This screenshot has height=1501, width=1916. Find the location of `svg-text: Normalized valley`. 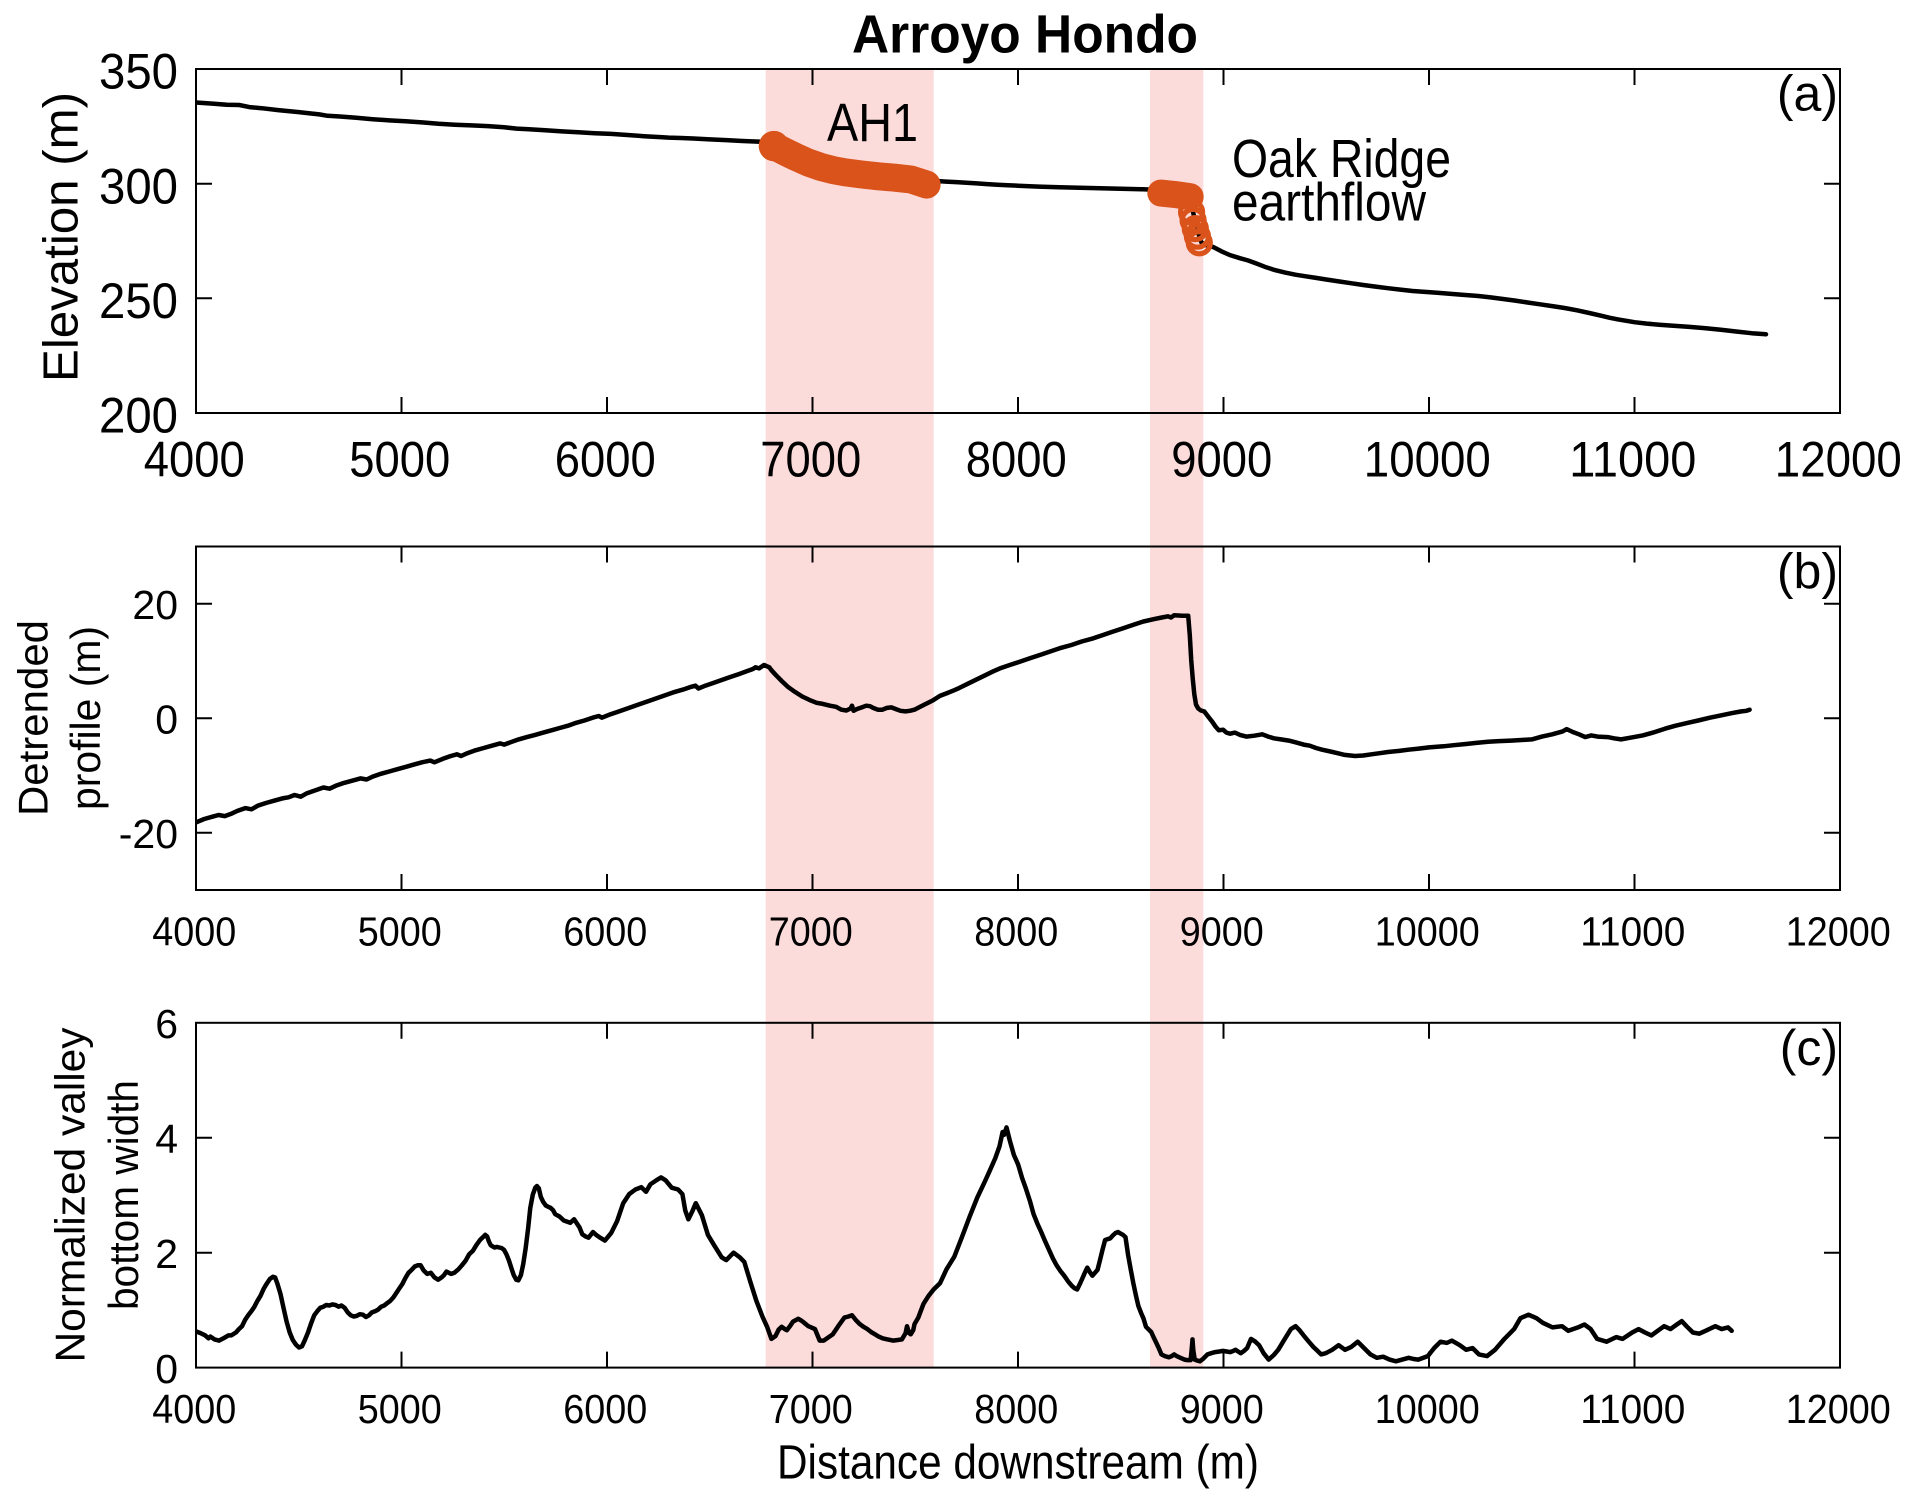

svg-text: Normalized valley is located at coordinates (70, 1195).